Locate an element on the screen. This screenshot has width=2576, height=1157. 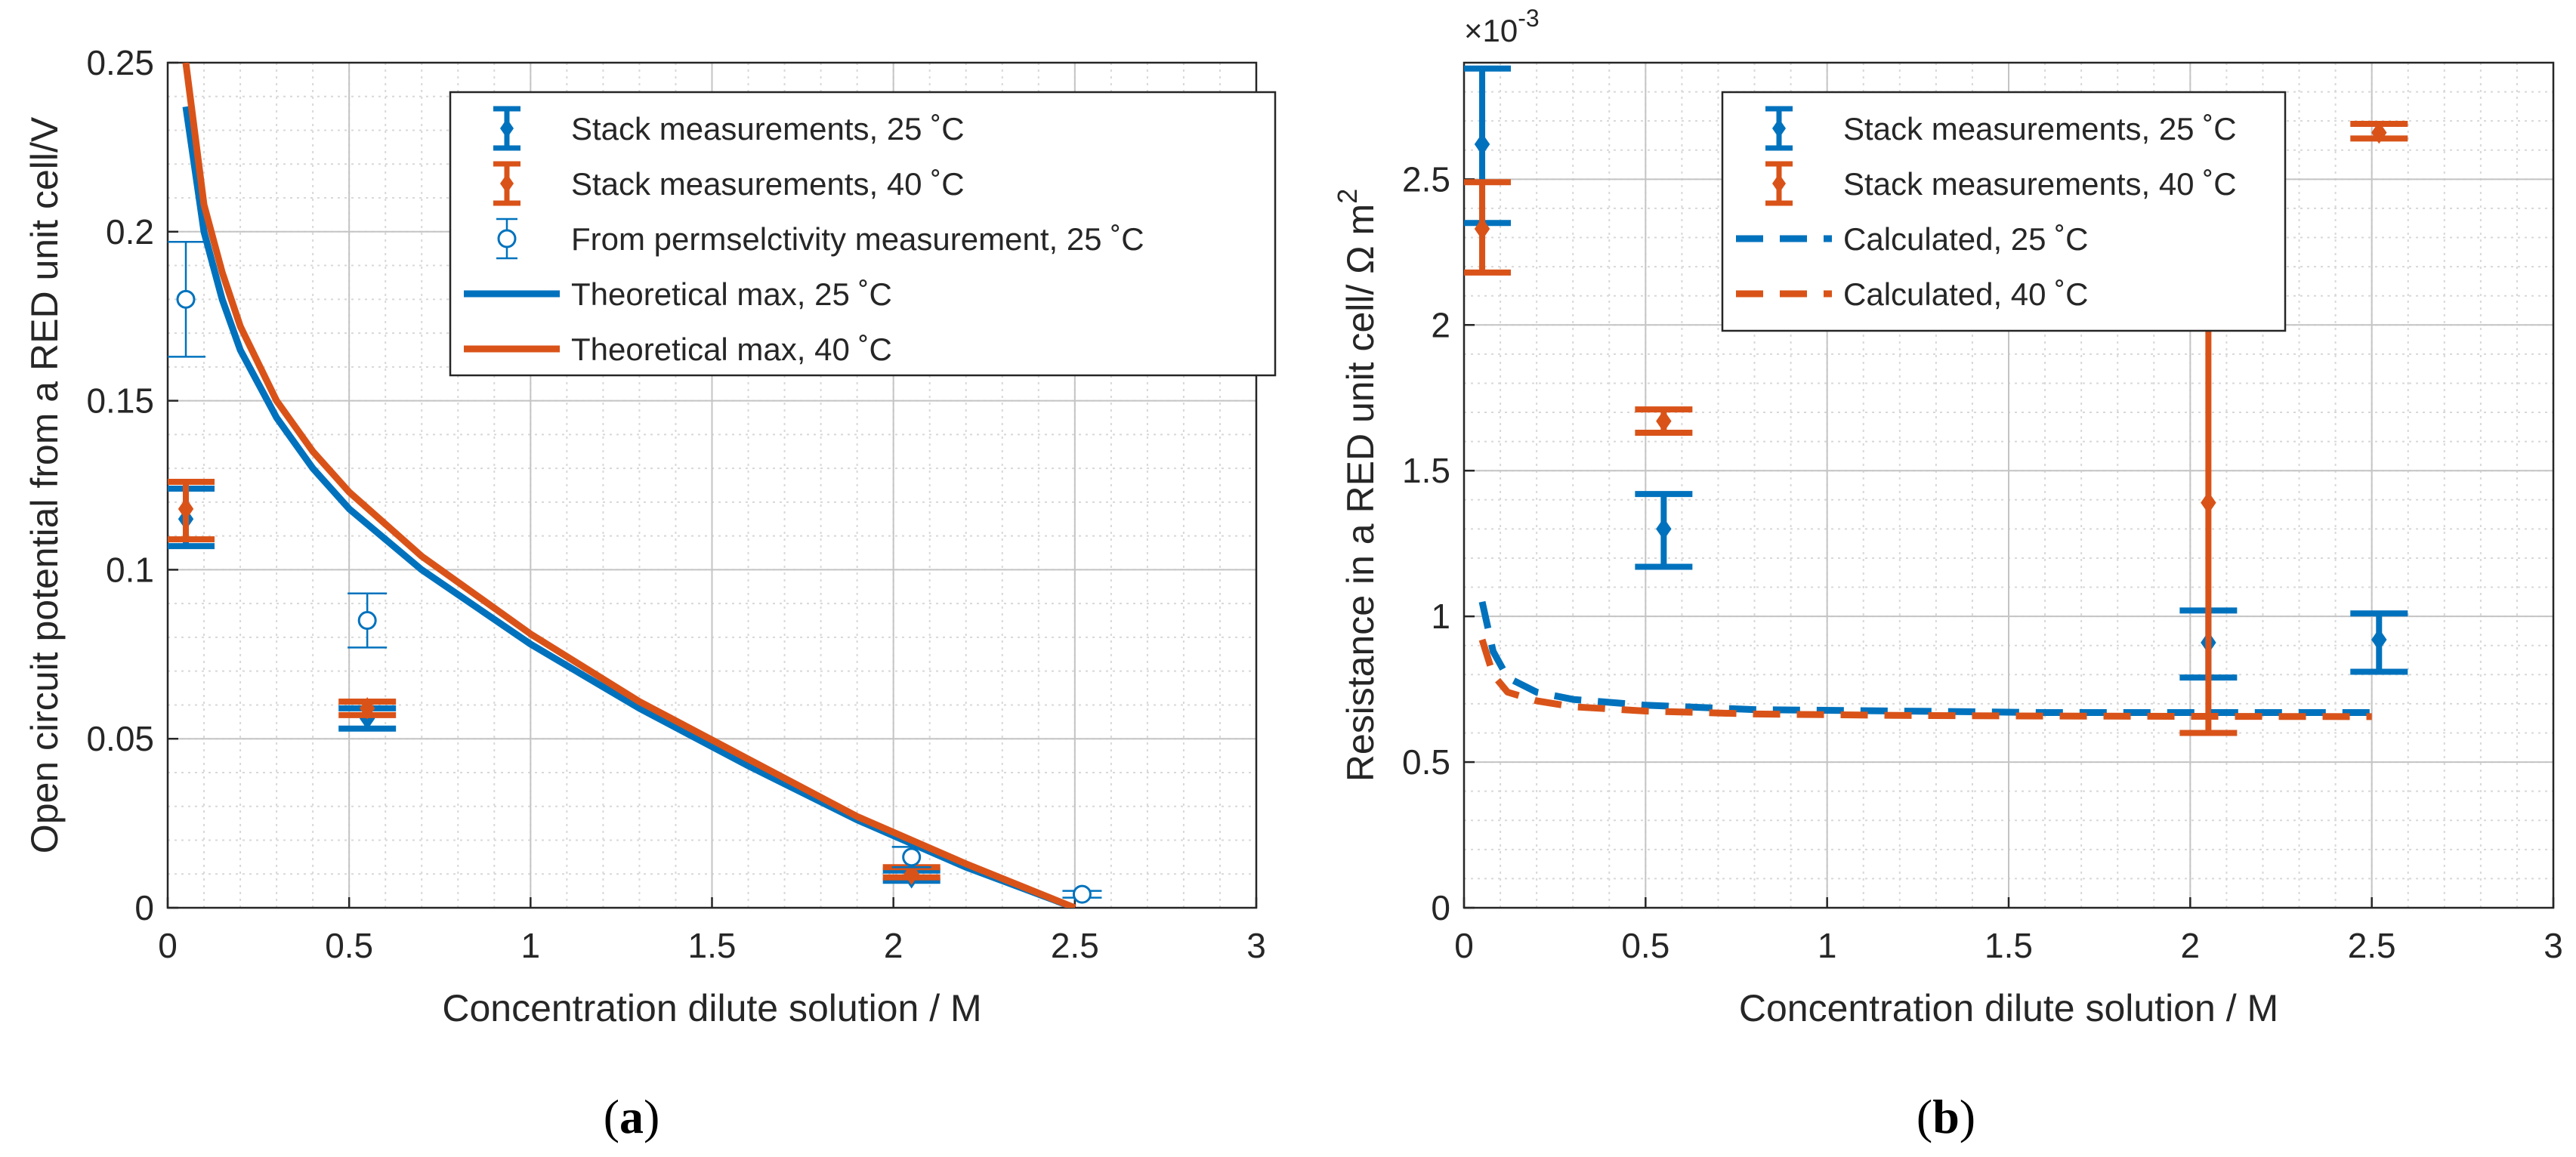
caption-letter: a is located at coordinates (631, 1116).